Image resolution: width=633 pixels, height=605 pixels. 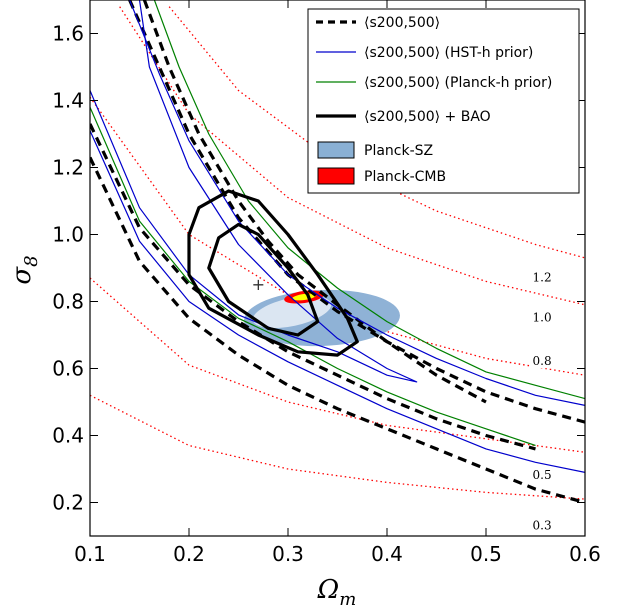 What do you see at coordinates (337, 590) in the screenshot?
I see `x-axis-title: Ωm` at bounding box center [337, 590].